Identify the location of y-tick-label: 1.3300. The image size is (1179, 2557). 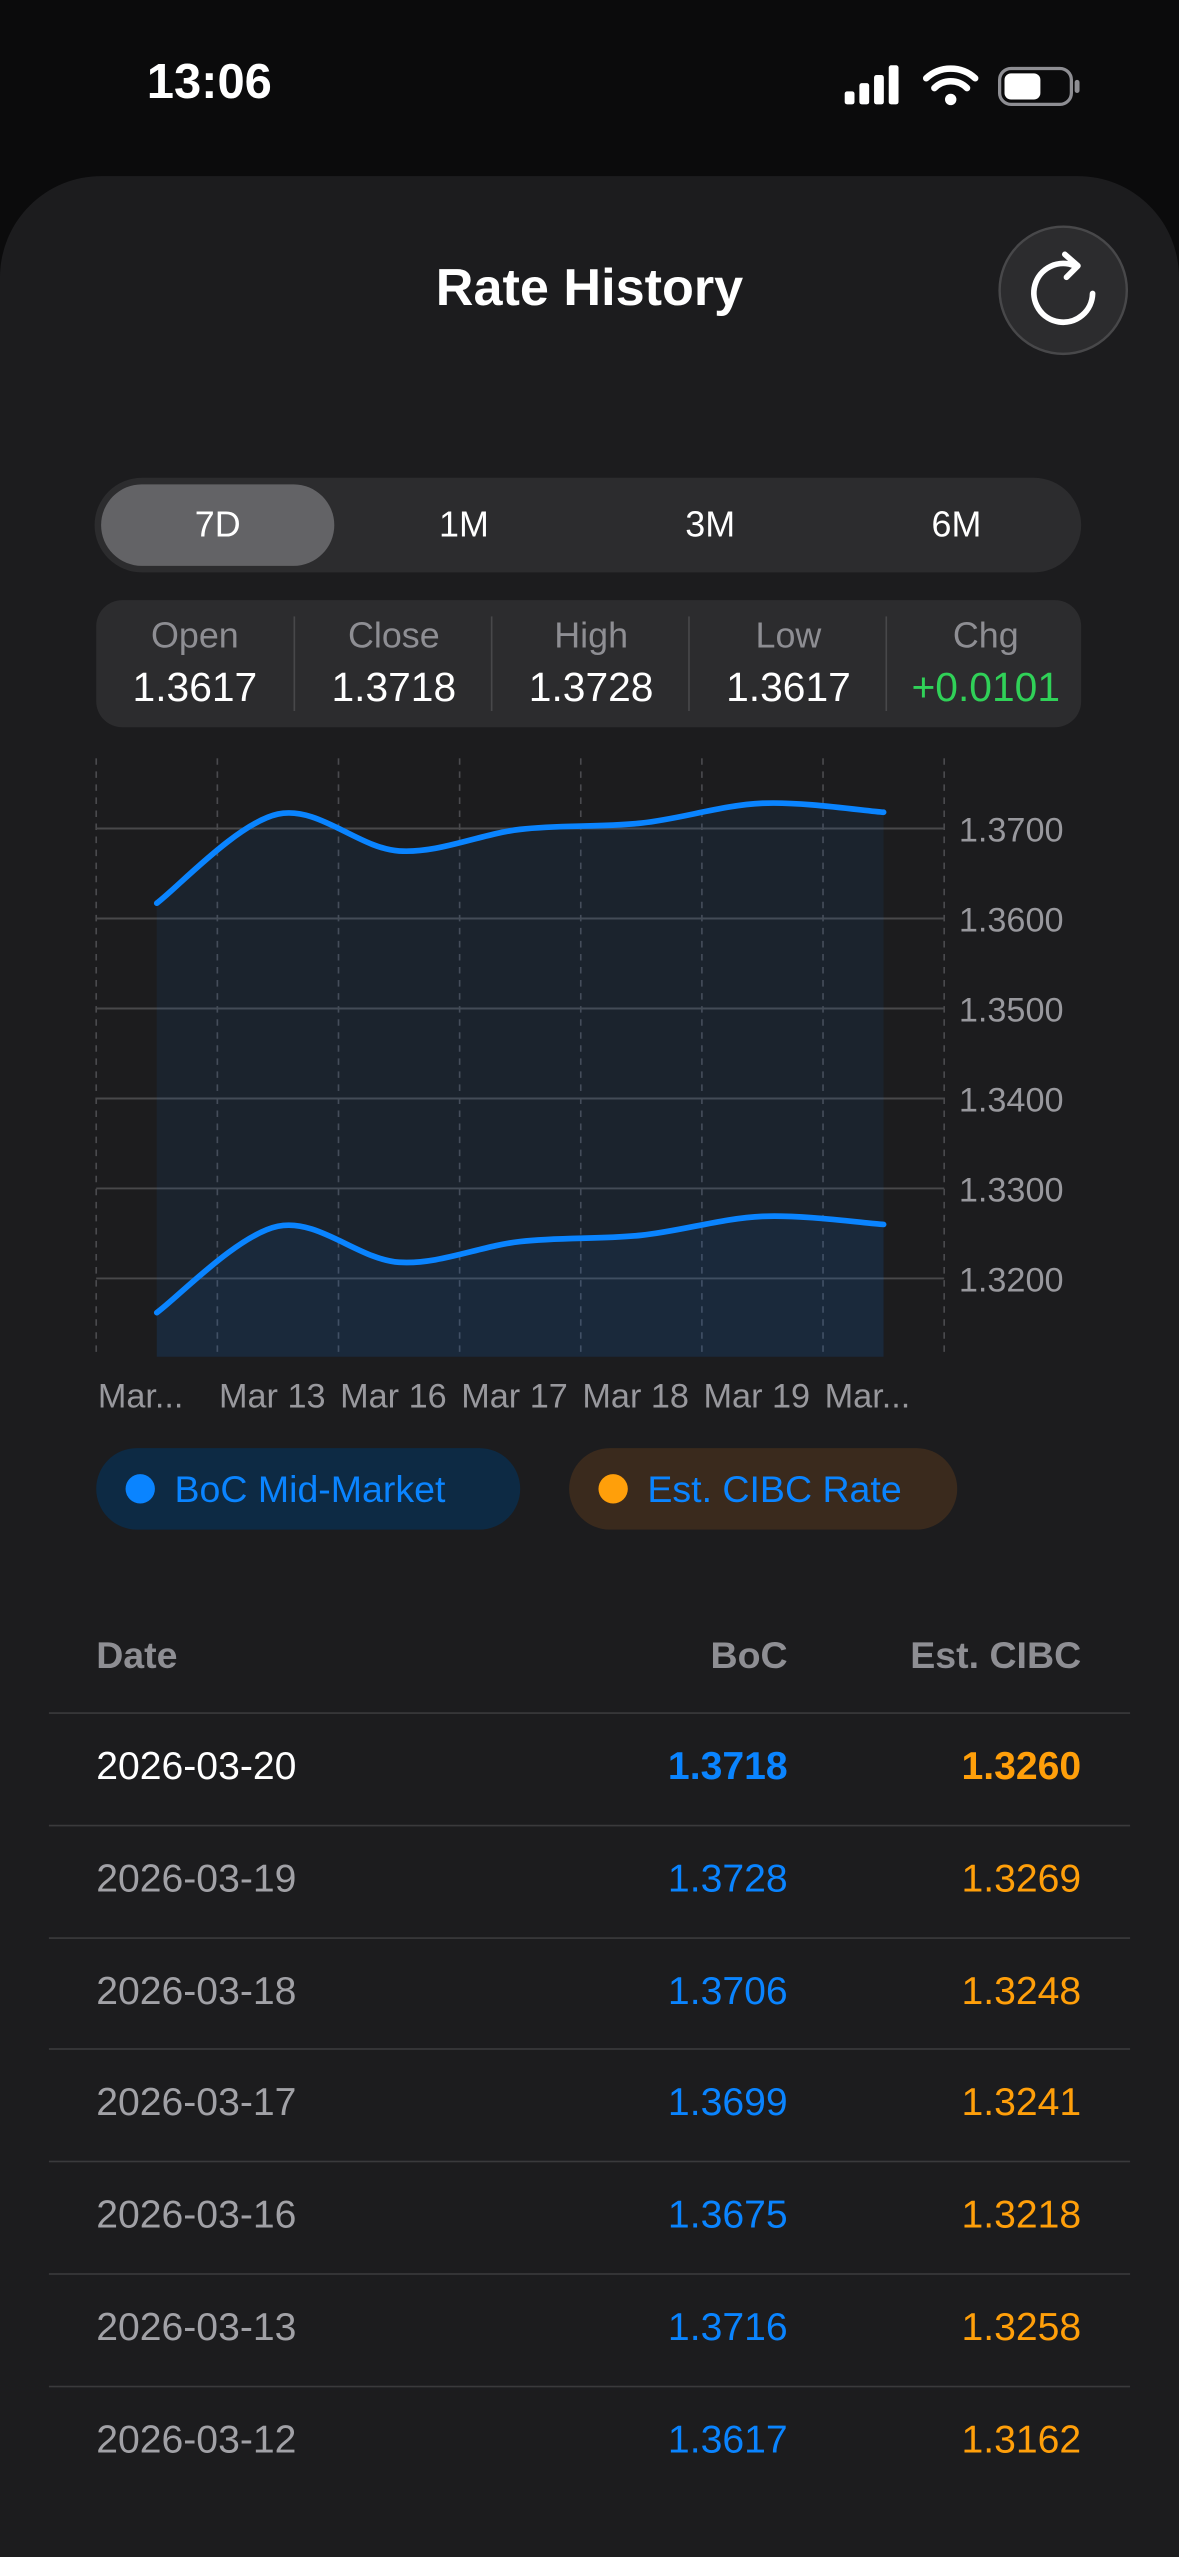
(1011, 1191).